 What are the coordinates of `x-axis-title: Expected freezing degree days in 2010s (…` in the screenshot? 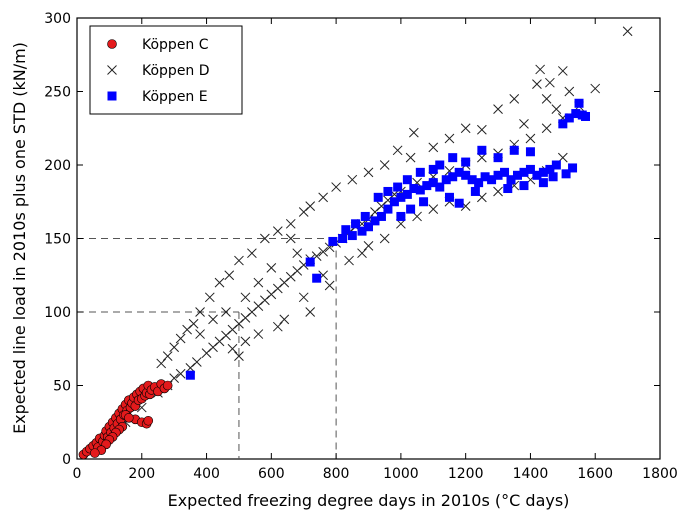 It's located at (369, 500).